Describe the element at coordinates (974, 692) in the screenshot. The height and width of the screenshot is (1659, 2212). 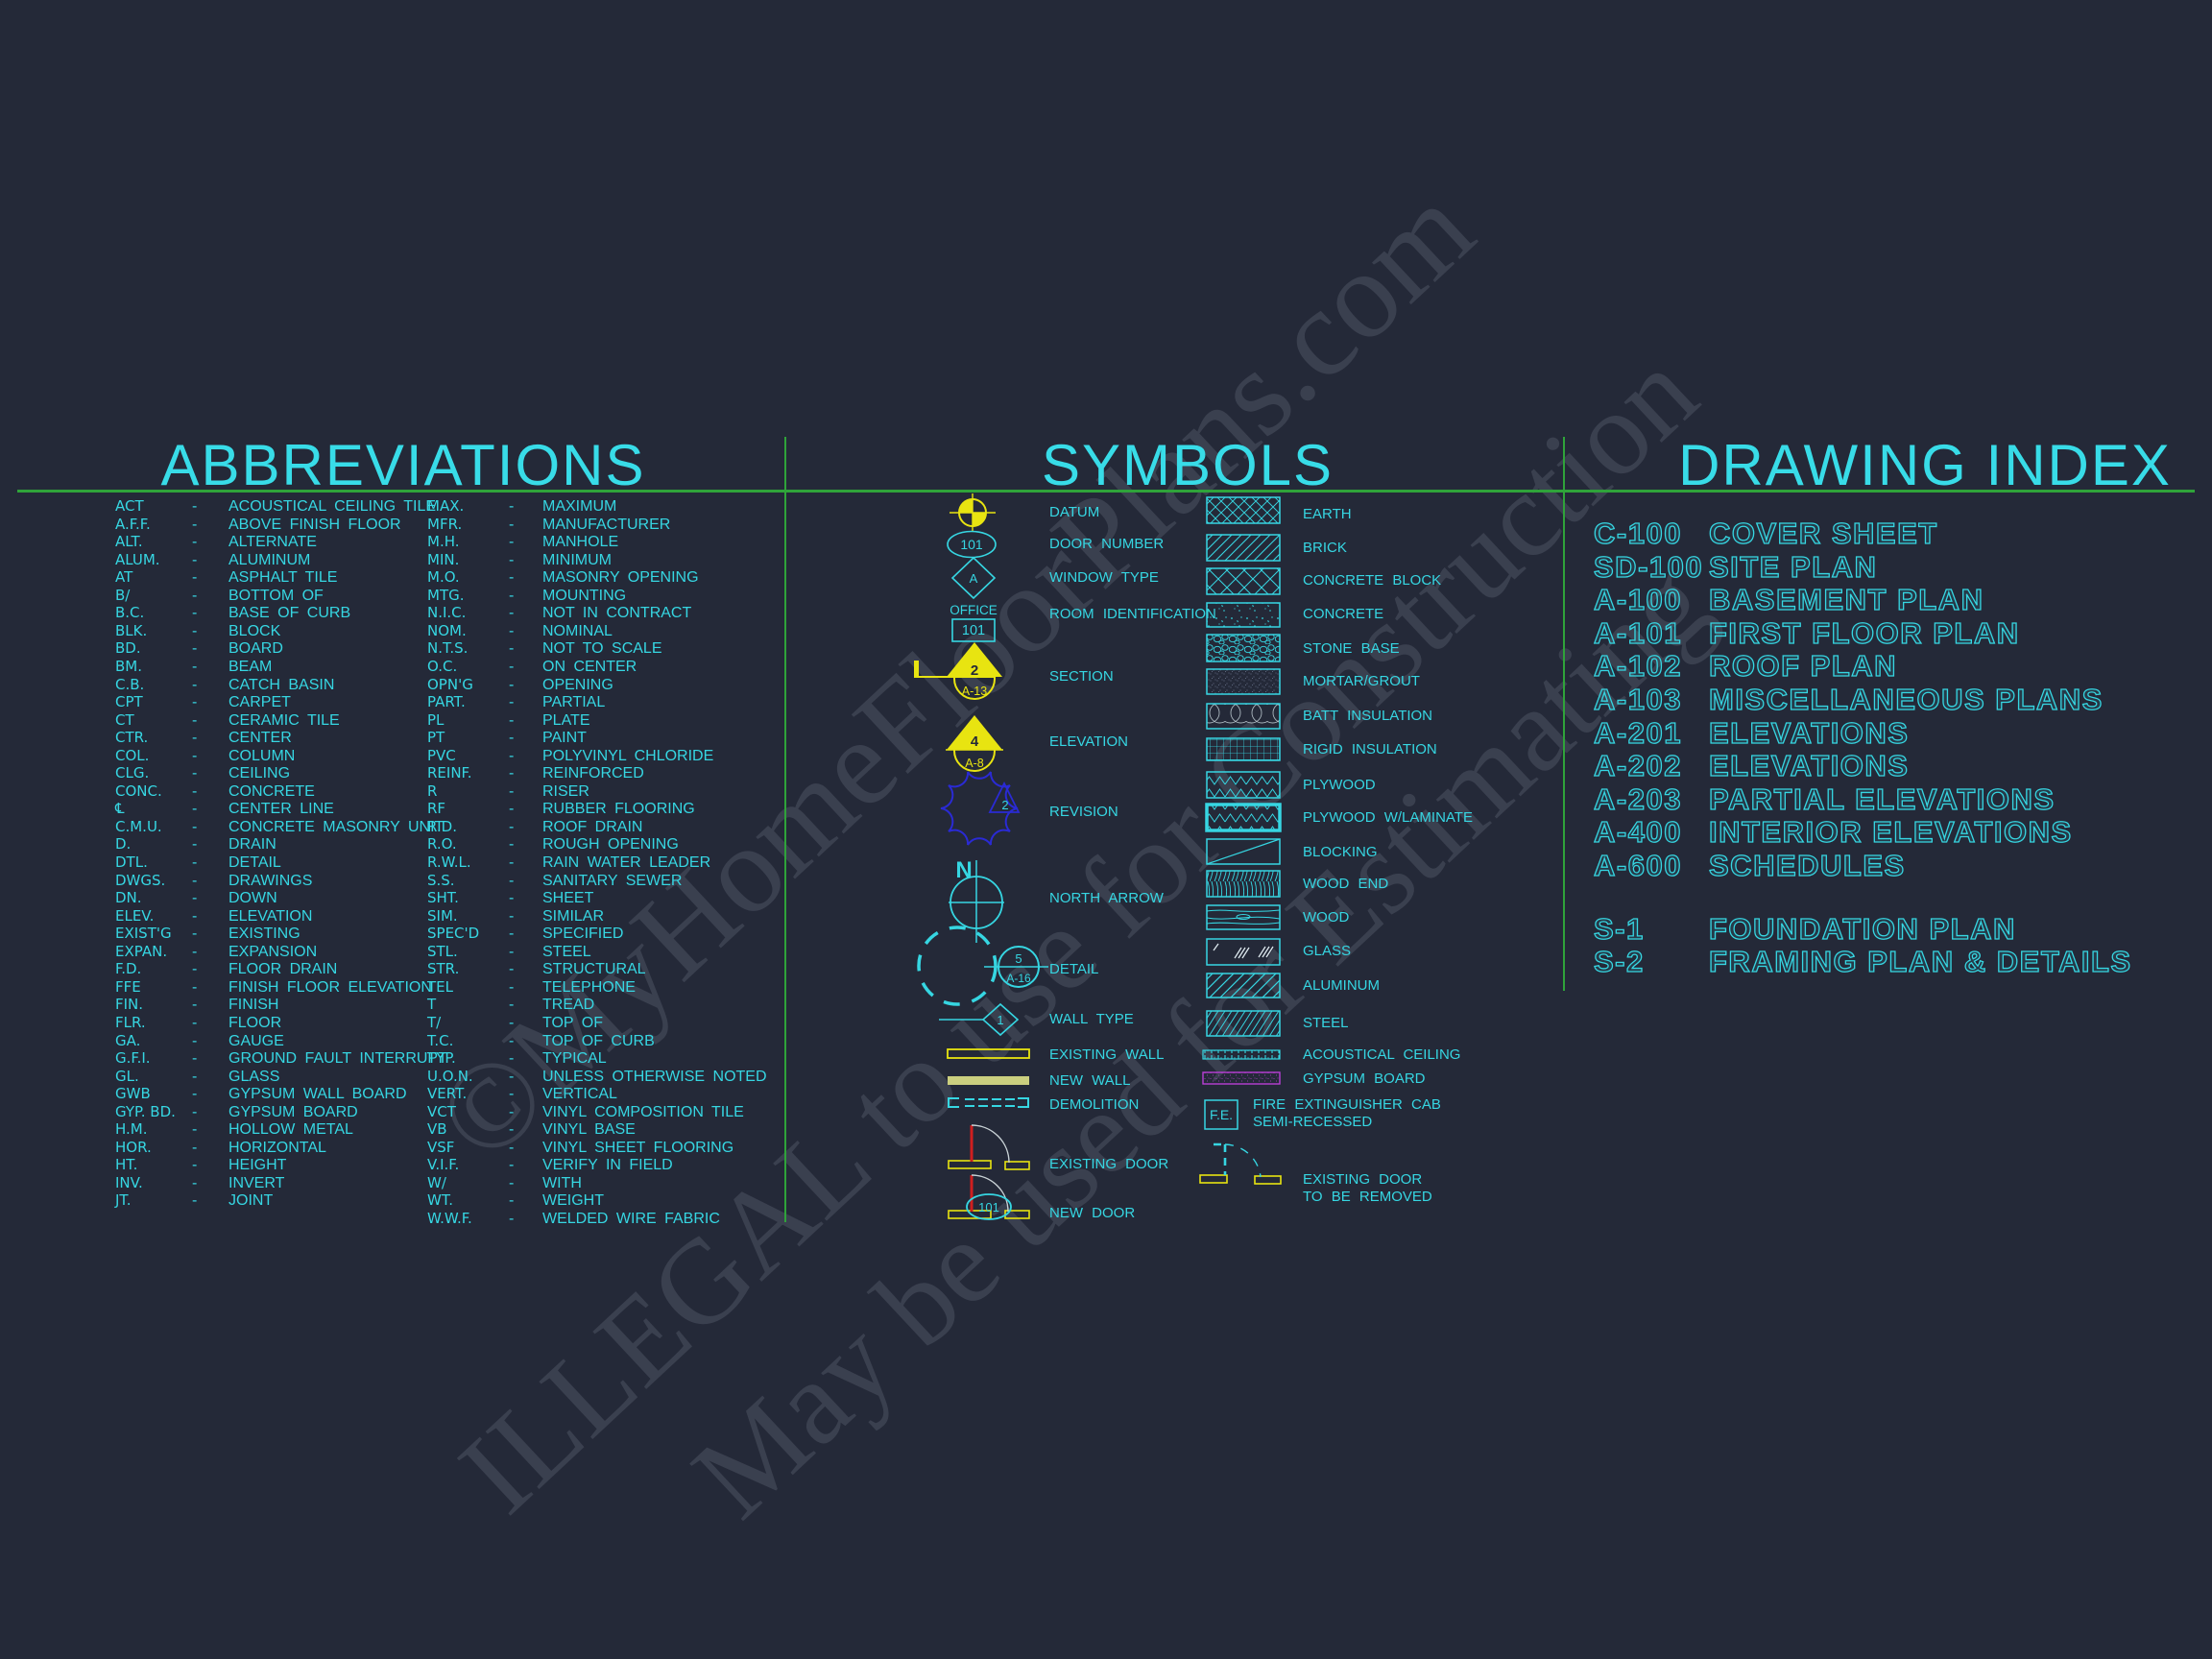
I see `svg-text: A-13` at that location.